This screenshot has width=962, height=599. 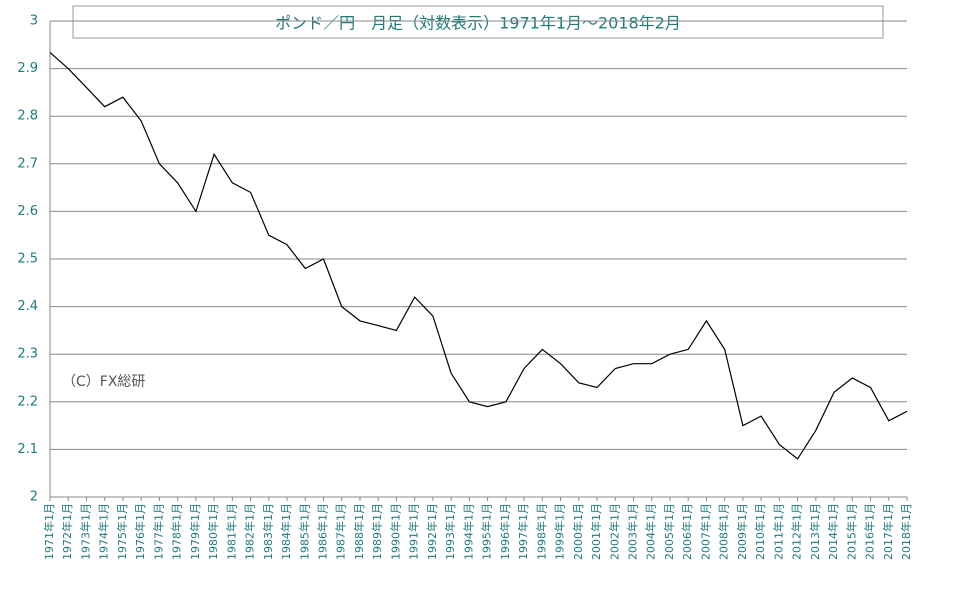 I want to click on x-tick-label: 2003年1月, so click(x=632, y=531).